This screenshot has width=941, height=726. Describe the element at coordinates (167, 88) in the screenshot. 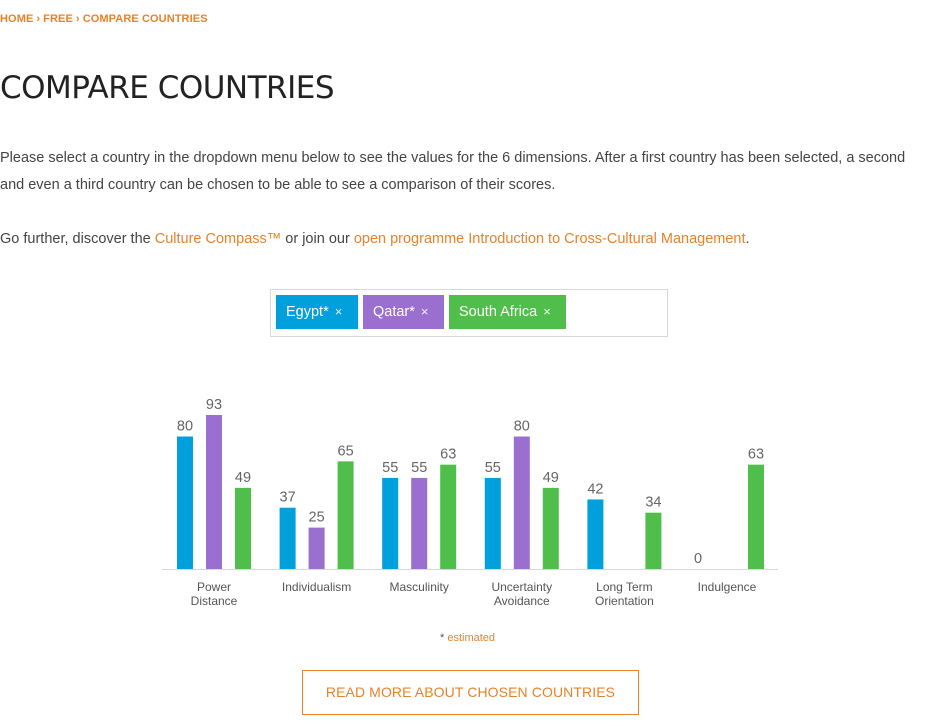

I see `page-title: COMPARE COUNTRIES` at that location.